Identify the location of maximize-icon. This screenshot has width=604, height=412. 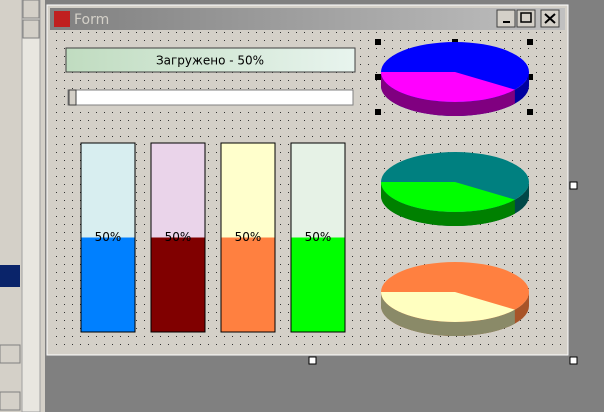
(526, 17).